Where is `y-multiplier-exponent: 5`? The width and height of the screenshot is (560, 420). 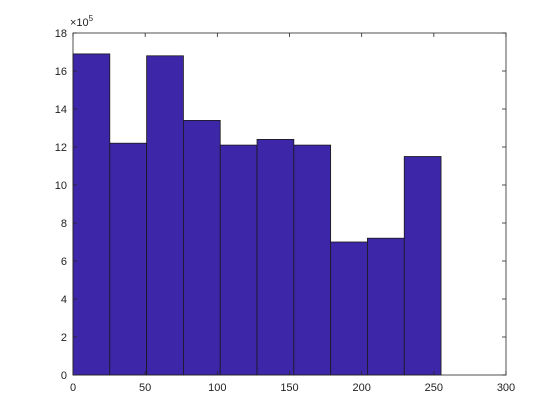
y-multiplier-exponent: 5 is located at coordinates (91, 18).